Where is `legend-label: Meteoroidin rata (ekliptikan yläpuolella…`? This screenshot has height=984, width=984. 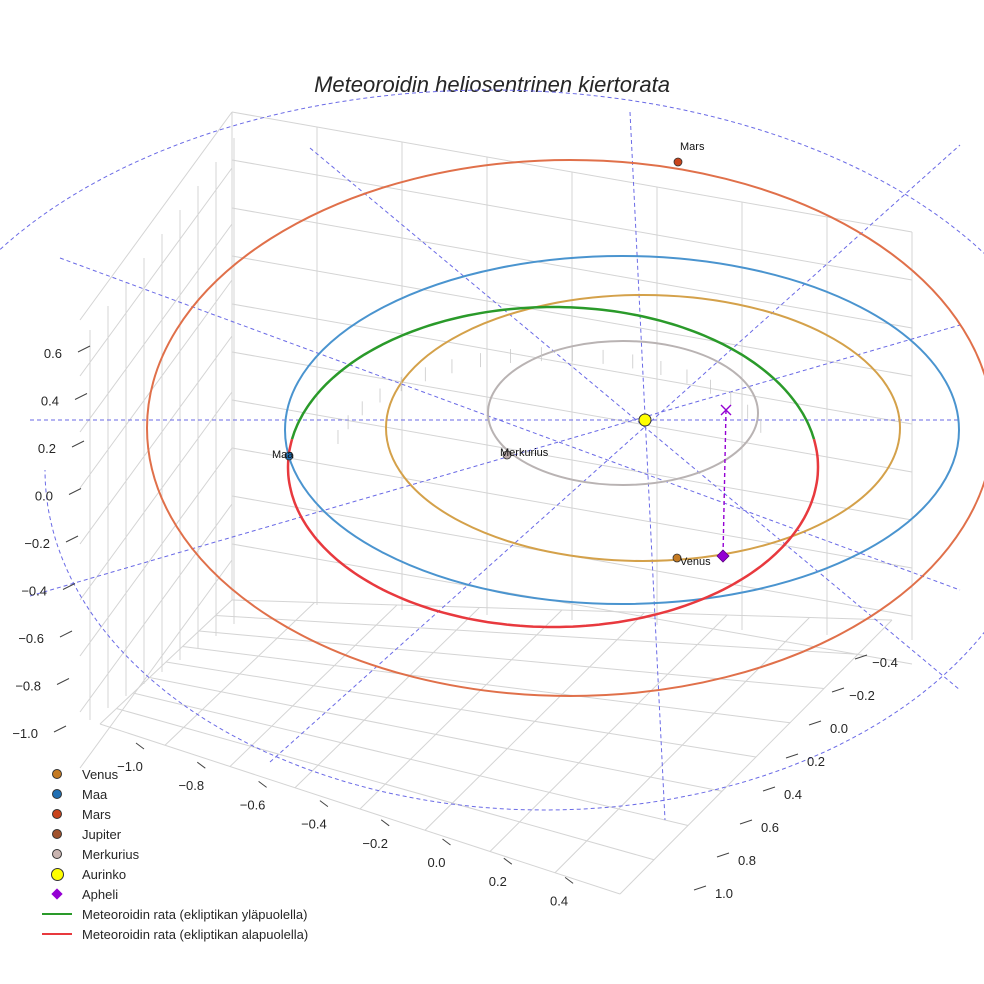
legend-label: Meteoroidin rata (ekliptikan yläpuolella… is located at coordinates (195, 914).